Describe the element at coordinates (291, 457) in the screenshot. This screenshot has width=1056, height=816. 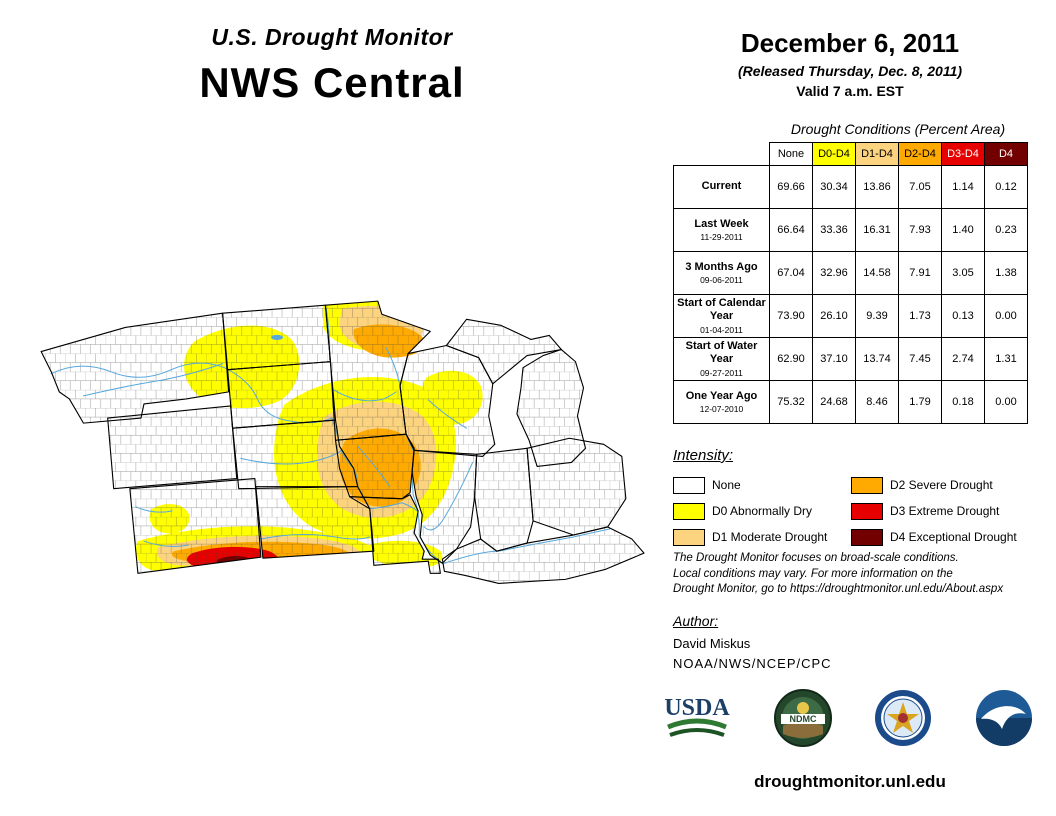
I see `platte-river` at that location.